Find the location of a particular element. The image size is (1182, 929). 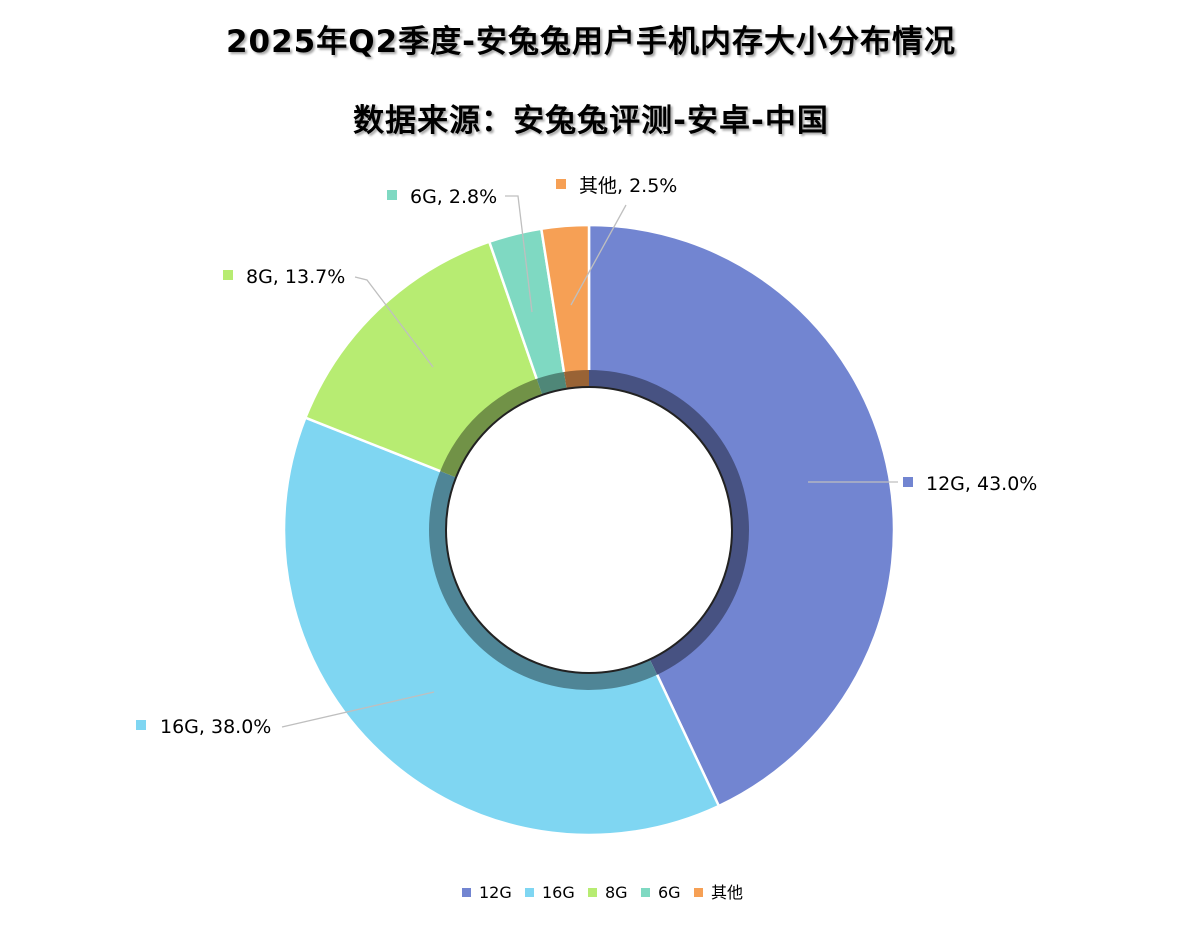

data-label-6G: 6G, 2.8% is located at coordinates (453, 197).